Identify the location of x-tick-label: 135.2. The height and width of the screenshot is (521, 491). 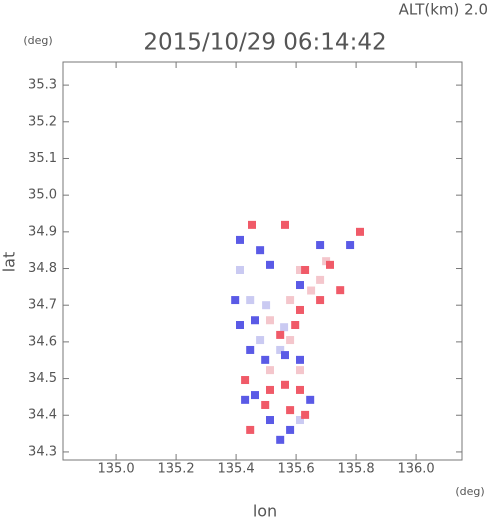
(175, 469).